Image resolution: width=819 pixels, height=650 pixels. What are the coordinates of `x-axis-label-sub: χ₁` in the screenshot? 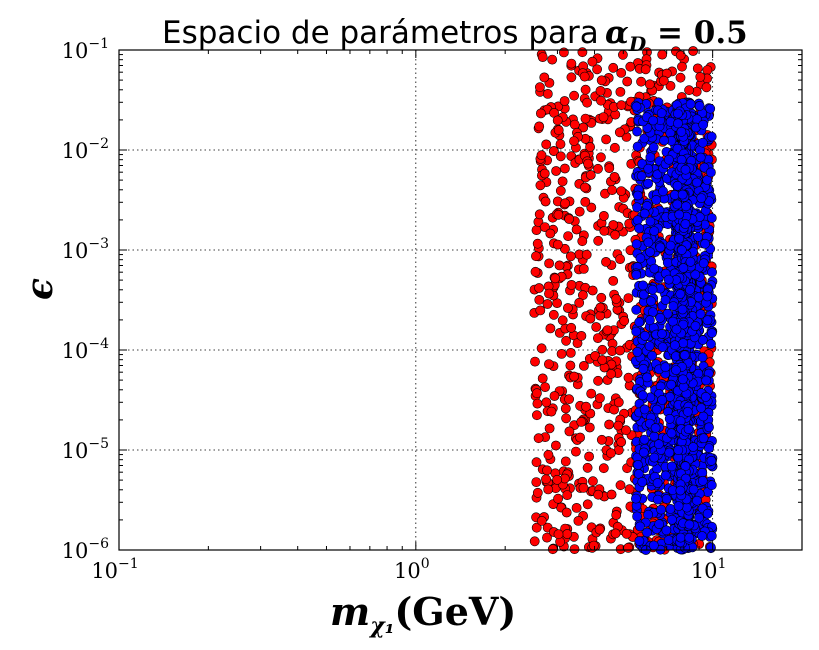 It's located at (381, 626).